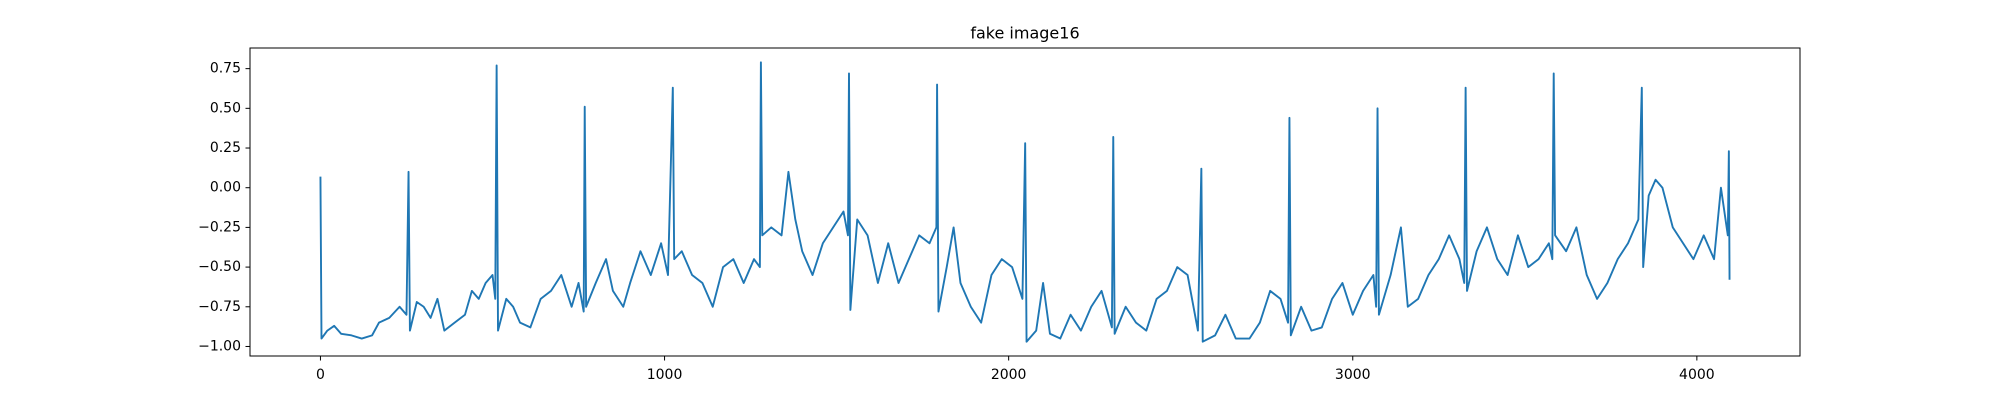 The image size is (2000, 400). What do you see at coordinates (320, 375) in the screenshot?
I see `x-tick-label: 0` at bounding box center [320, 375].